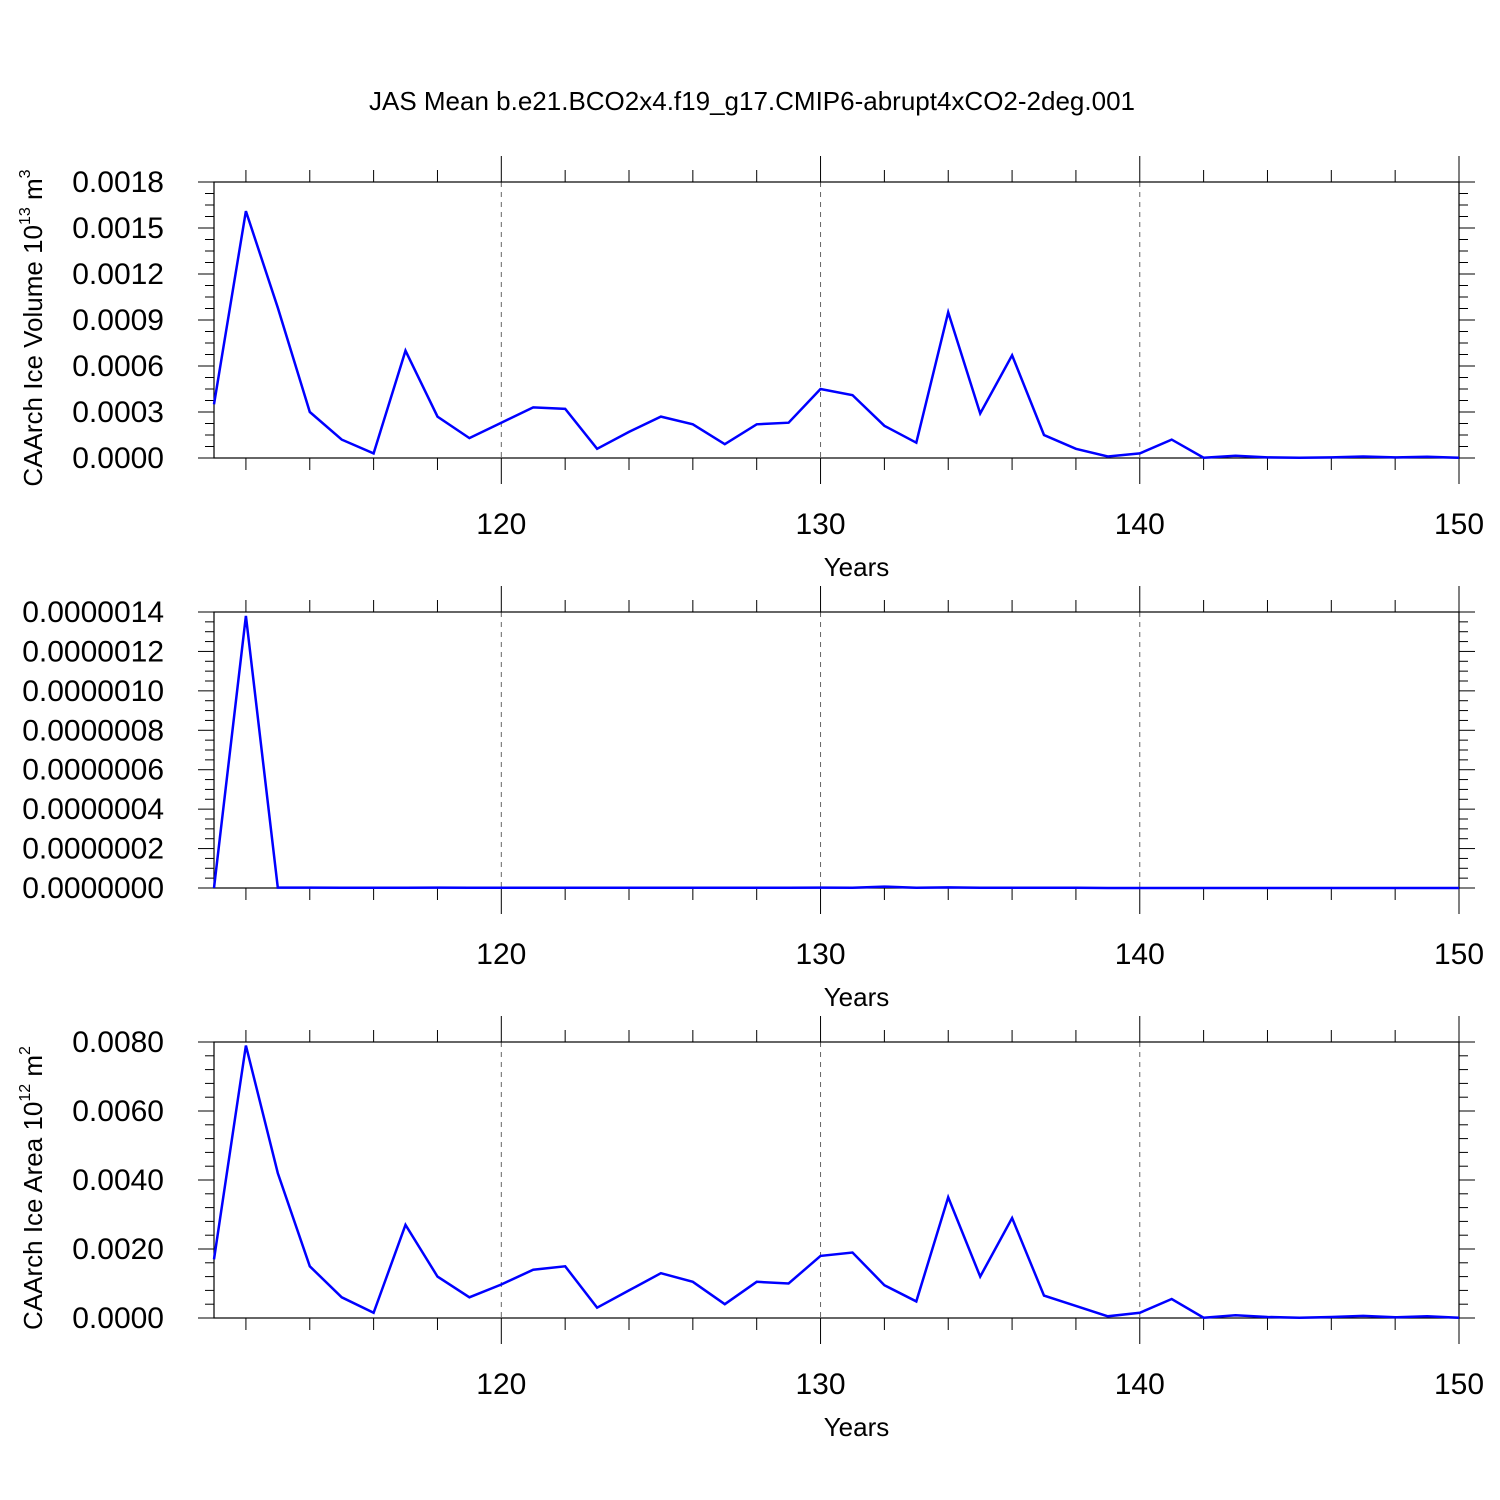 This screenshot has width=1500, height=1500. Describe the element at coordinates (836, 334) in the screenshot. I see `series-line` at that location.